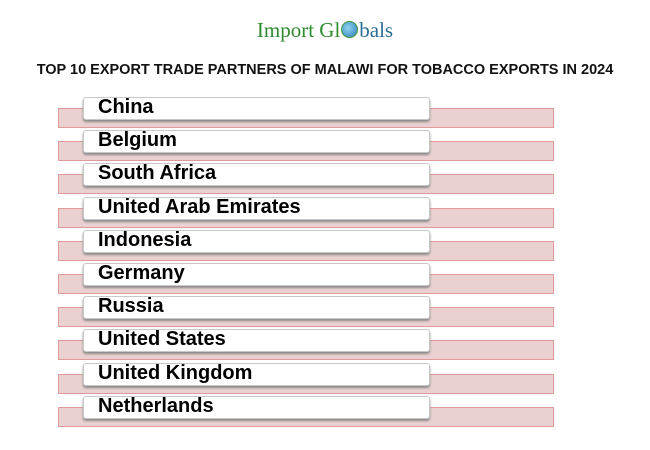 Image resolution: width=650 pixels, height=450 pixels. I want to click on label-box: Belgium, so click(256, 141).